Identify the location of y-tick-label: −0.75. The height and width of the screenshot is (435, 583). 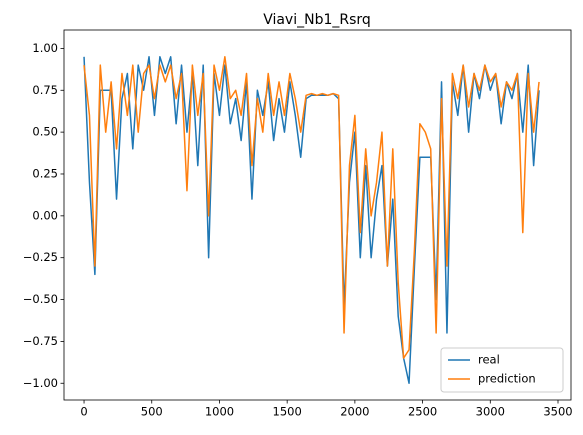
(40, 341).